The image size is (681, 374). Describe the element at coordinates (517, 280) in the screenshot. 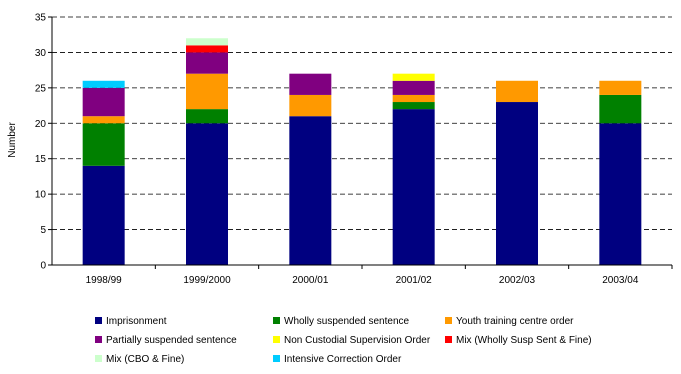

I see `x-tick-label: 2002/03` at that location.